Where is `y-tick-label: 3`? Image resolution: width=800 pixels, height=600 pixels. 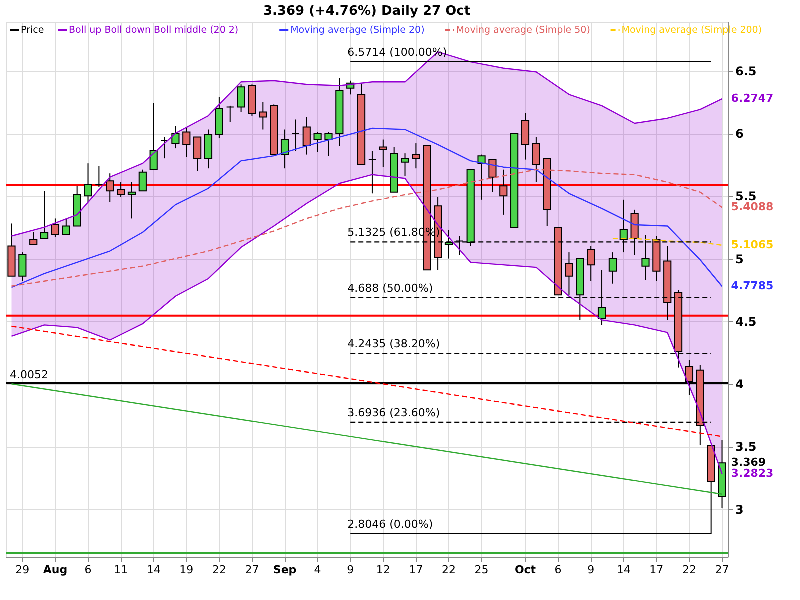
y-tick-label: 3 is located at coordinates (740, 509).